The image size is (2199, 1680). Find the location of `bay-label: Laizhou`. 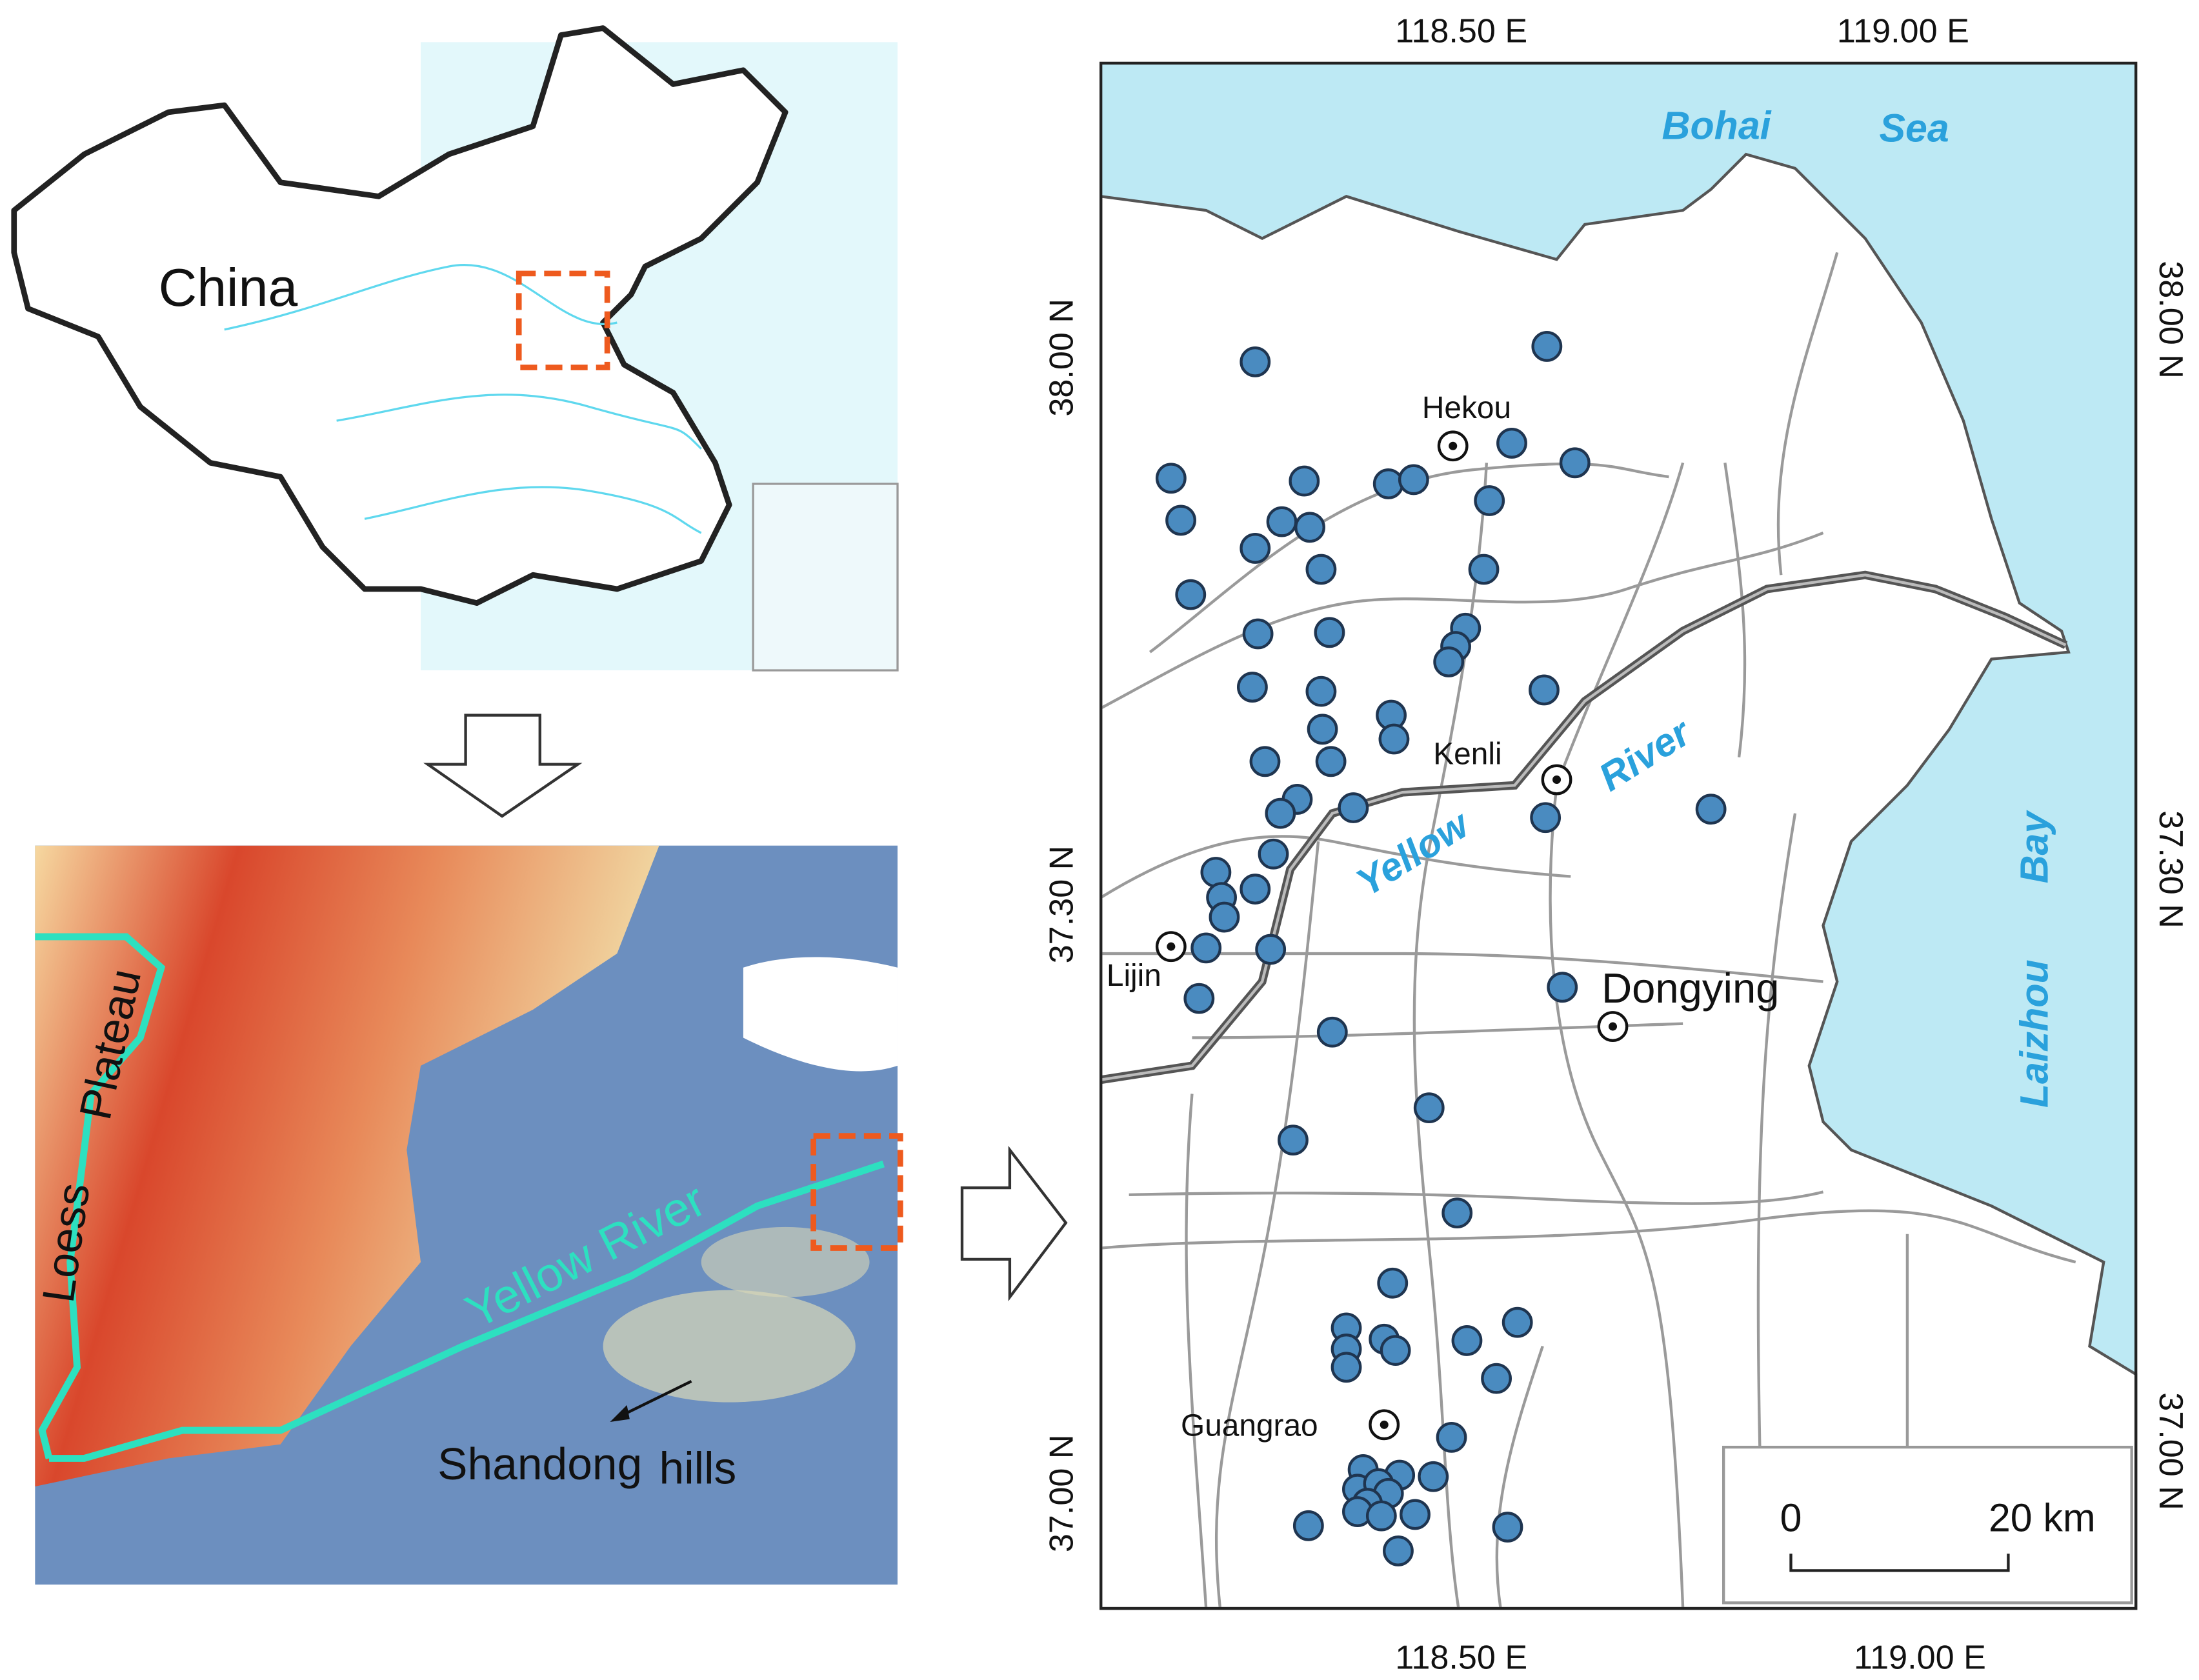

bay-label: Laizhou is located at coordinates (2034, 1033).